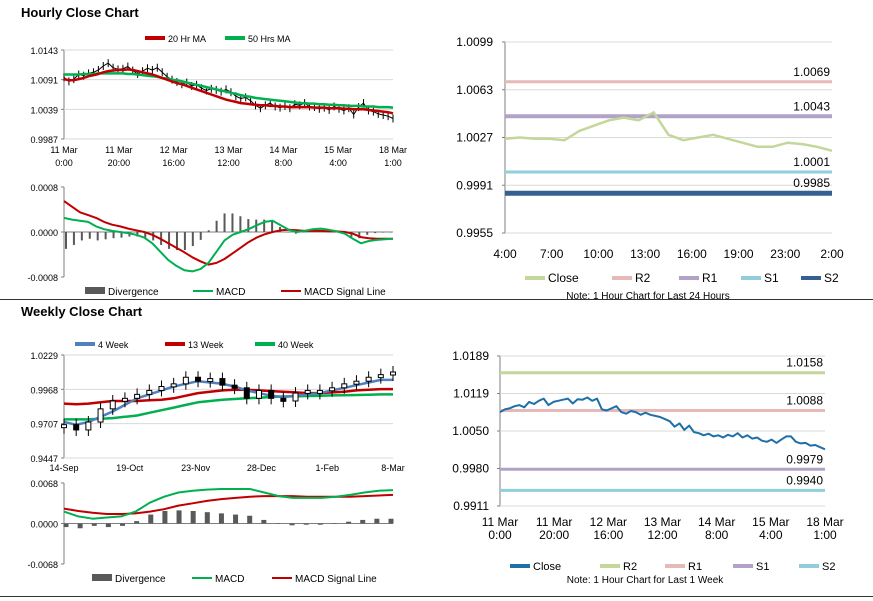 The height and width of the screenshot is (601, 873). What do you see at coordinates (95, 290) in the screenshot?
I see `hourly-macd-legend-swatch` at bounding box center [95, 290].